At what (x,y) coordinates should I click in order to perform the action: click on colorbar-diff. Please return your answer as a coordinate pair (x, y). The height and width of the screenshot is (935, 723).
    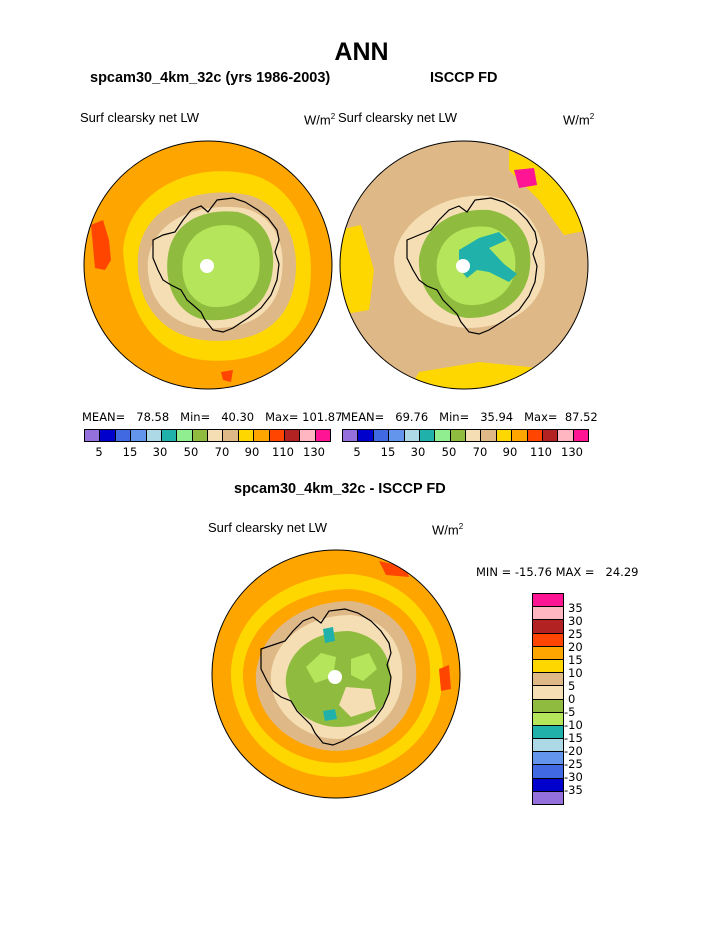
    Looking at the image, I should click on (548, 699).